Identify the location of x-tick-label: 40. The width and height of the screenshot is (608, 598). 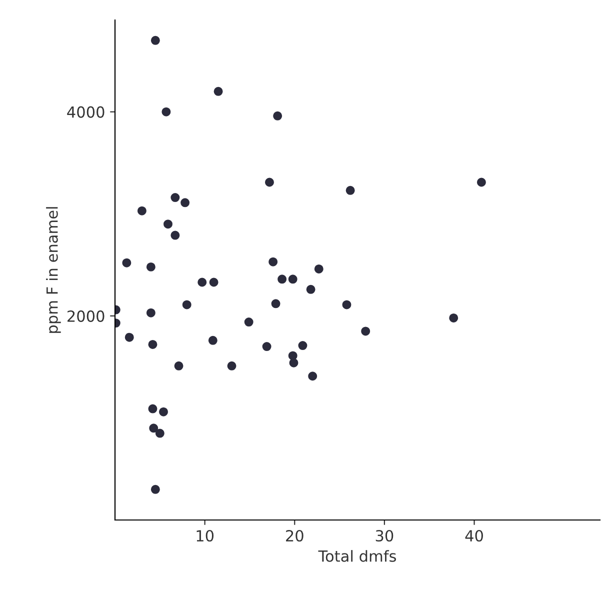
(474, 536).